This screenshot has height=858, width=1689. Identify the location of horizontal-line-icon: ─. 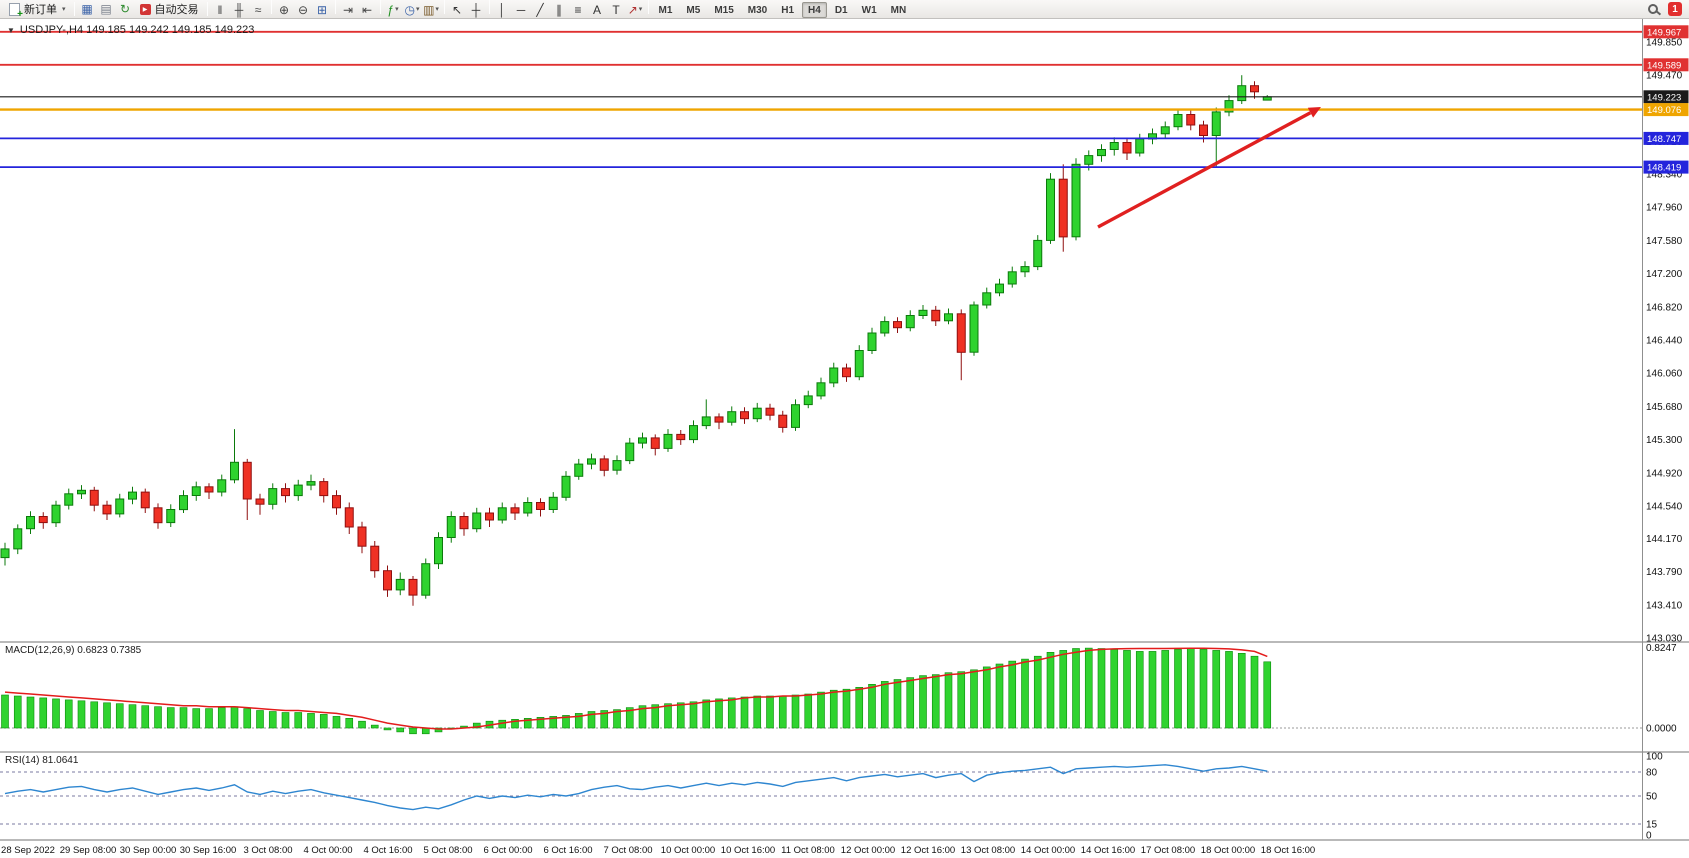
(521, 9).